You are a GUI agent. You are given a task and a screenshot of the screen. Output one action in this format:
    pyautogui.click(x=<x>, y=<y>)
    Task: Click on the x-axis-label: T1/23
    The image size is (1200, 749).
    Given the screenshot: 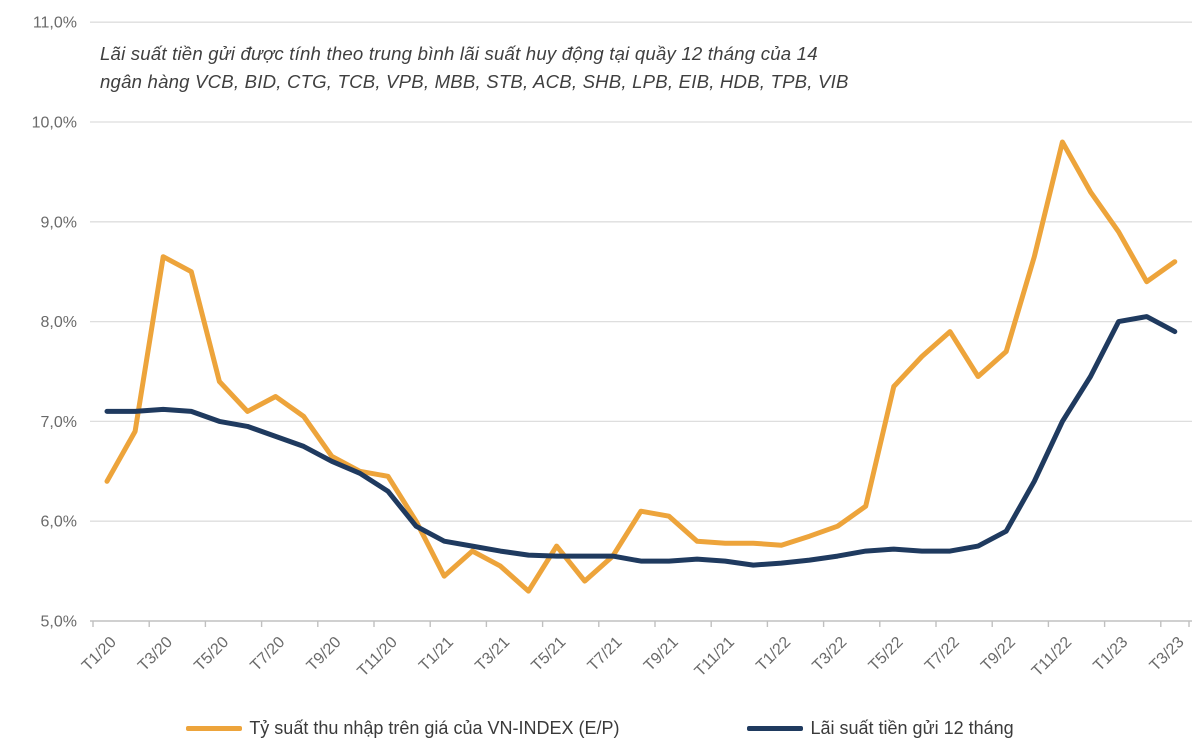 What is the action you would take?
    pyautogui.click(x=1110, y=654)
    